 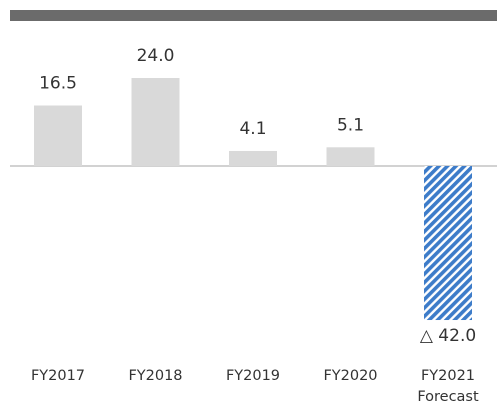 I want to click on value-label: 16.5, so click(x=58, y=83).